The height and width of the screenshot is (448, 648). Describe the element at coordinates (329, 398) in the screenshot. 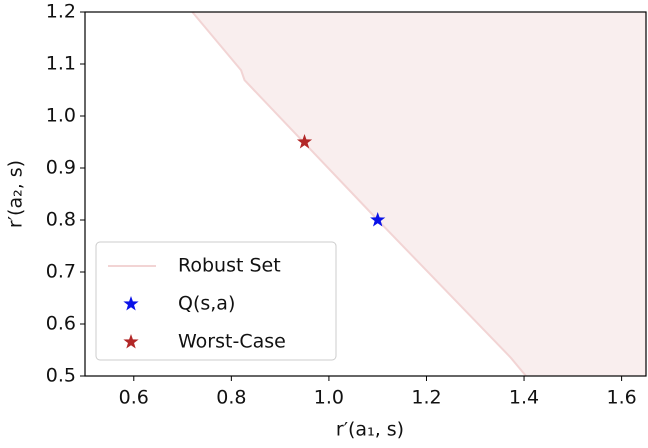

I see `x-tick-label: 1.0` at that location.